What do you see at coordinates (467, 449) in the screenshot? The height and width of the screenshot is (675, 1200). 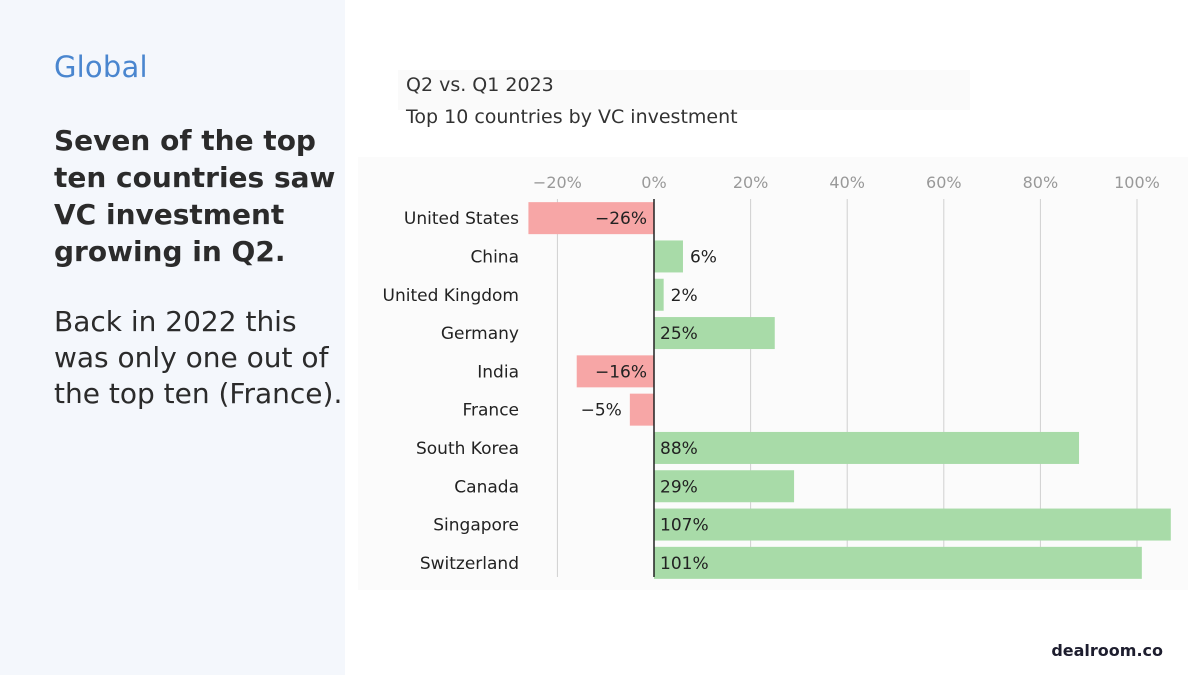 I see `category-label: South Korea` at bounding box center [467, 449].